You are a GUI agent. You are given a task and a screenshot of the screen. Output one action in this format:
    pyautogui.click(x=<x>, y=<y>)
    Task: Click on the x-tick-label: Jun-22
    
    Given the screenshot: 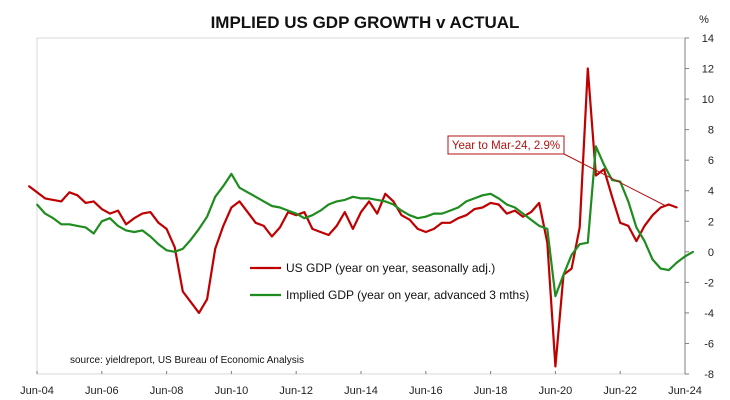 What is the action you would take?
    pyautogui.click(x=620, y=391)
    